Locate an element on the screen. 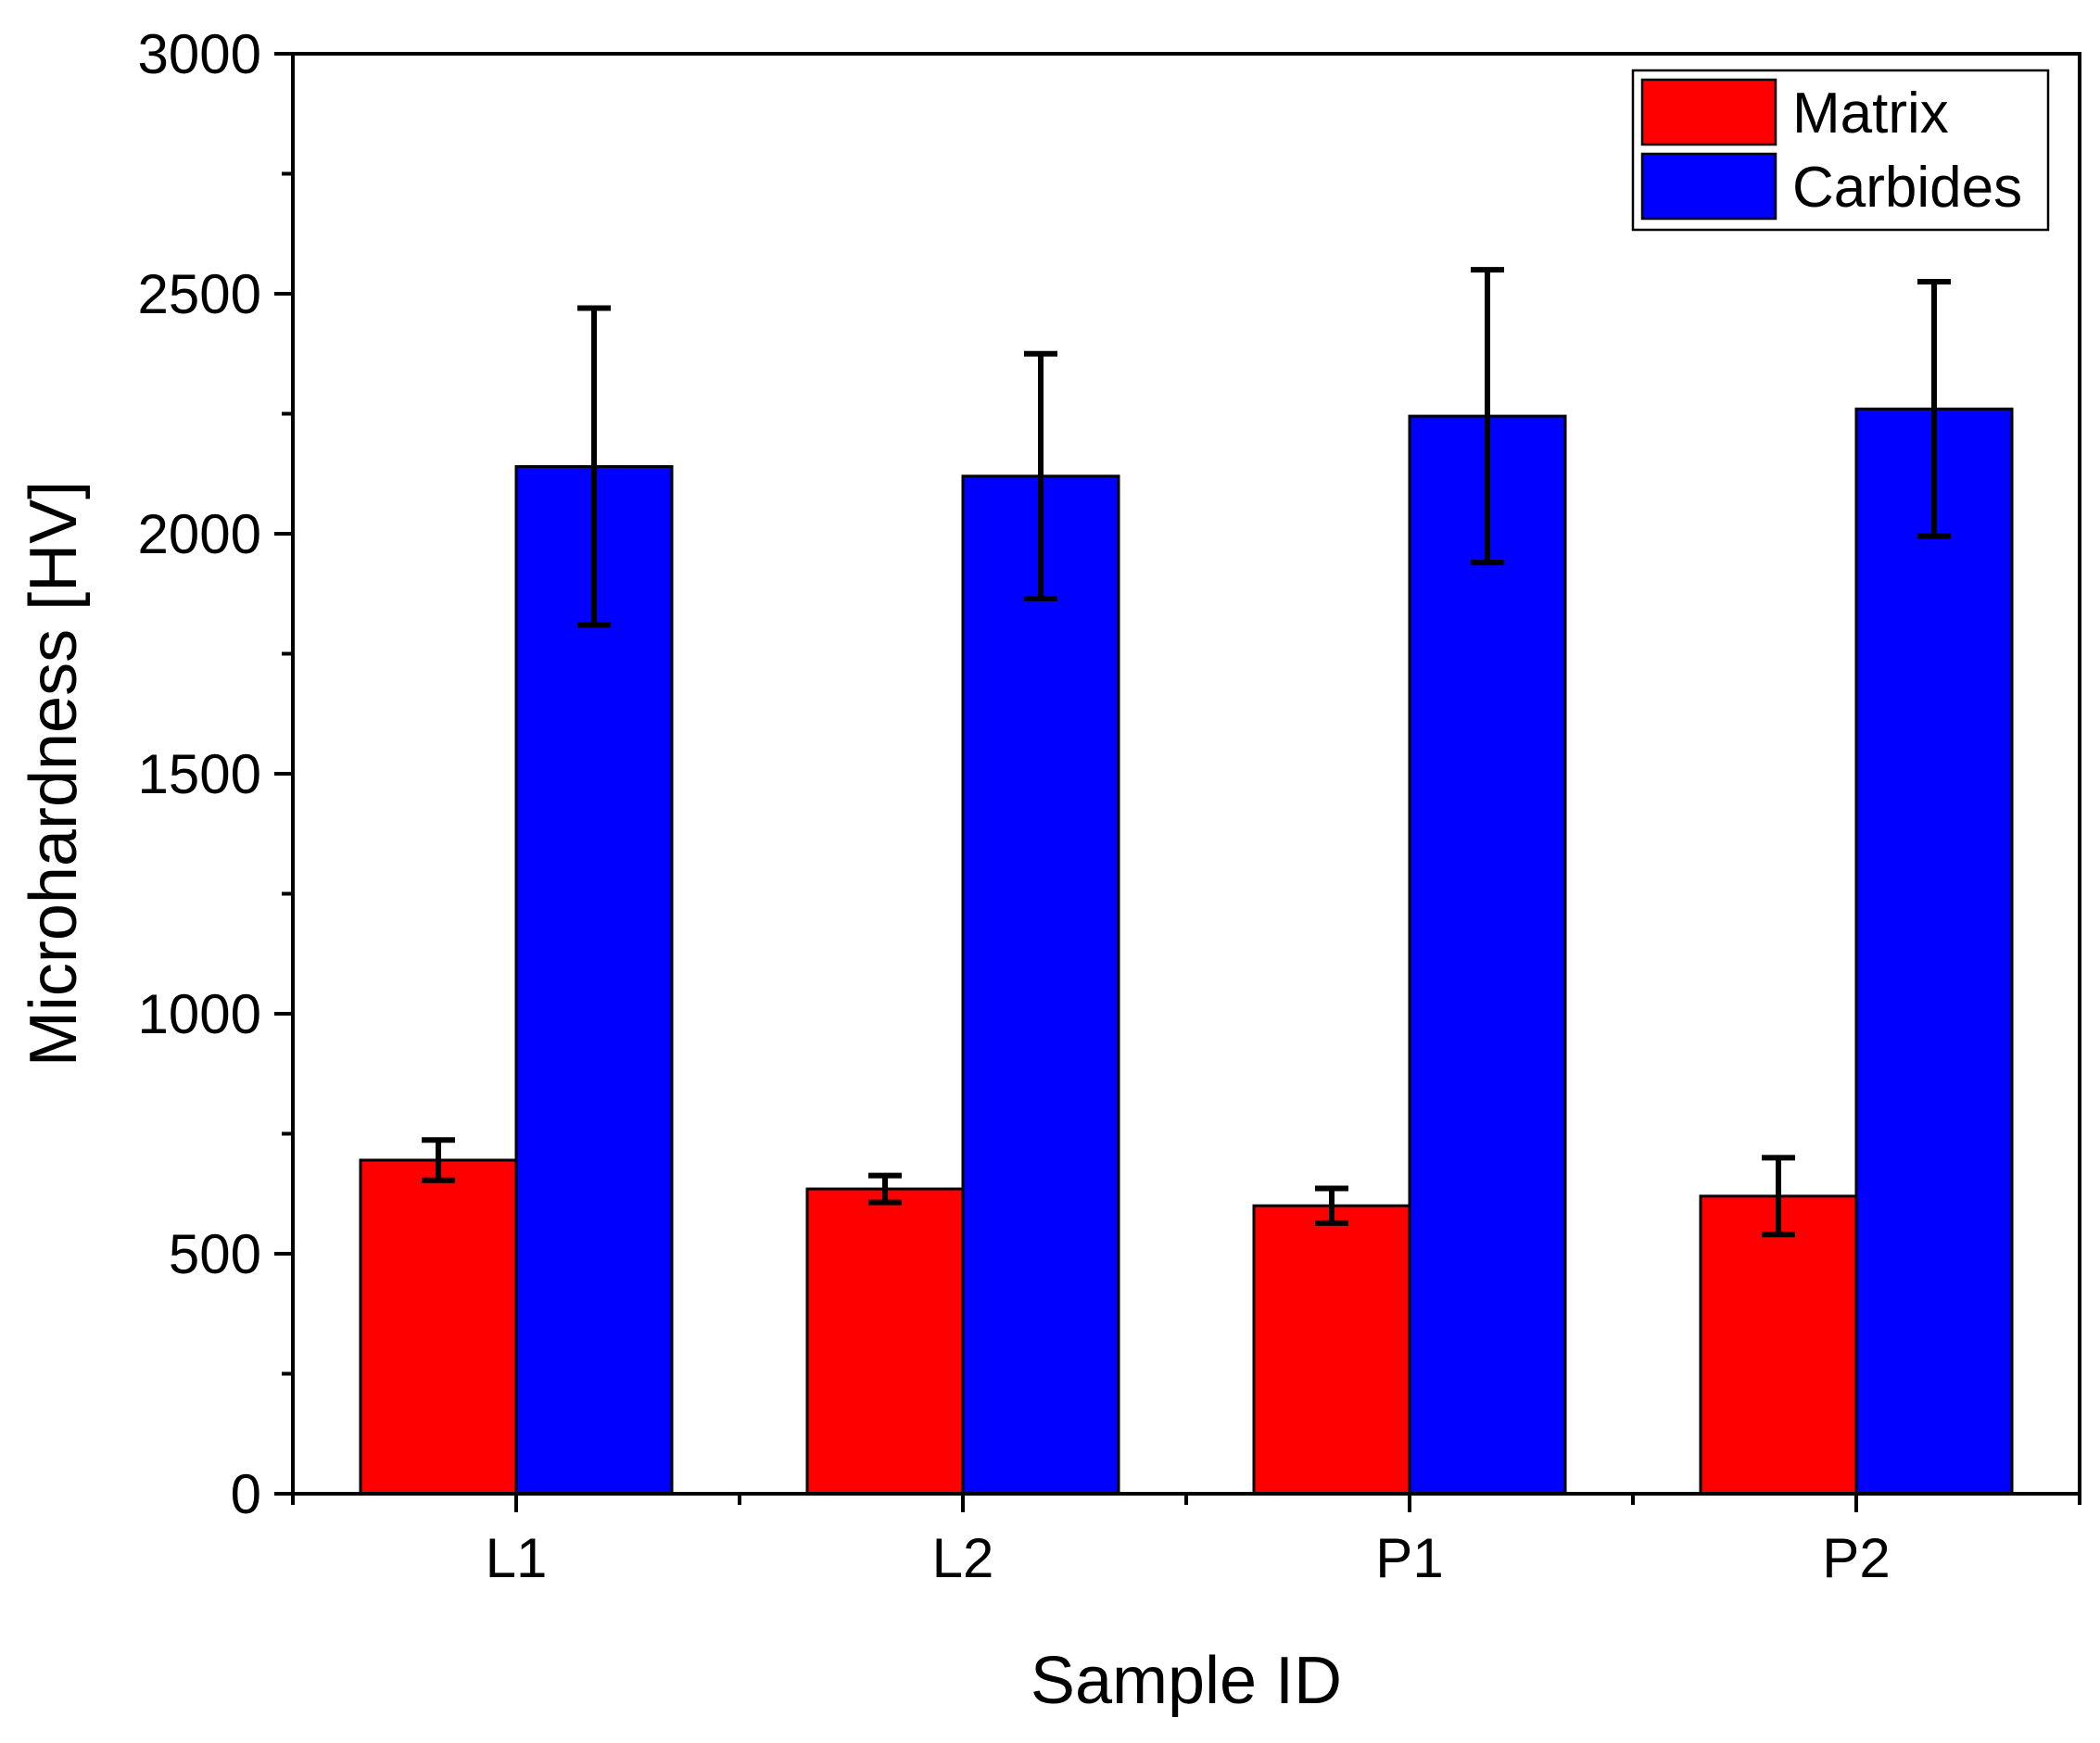  legend: Matrix Carbides is located at coordinates (1840, 150).